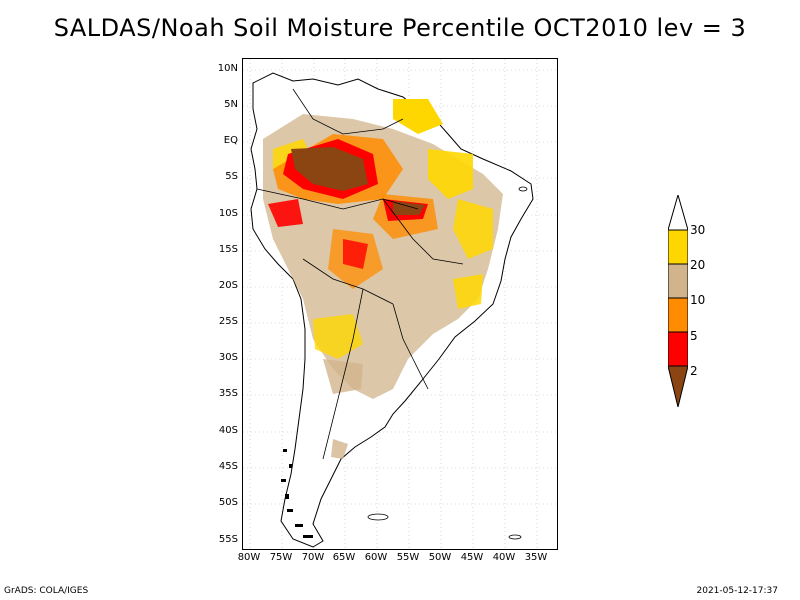 The image size is (800, 600). I want to click on colorbar-label: 5, so click(694, 336).